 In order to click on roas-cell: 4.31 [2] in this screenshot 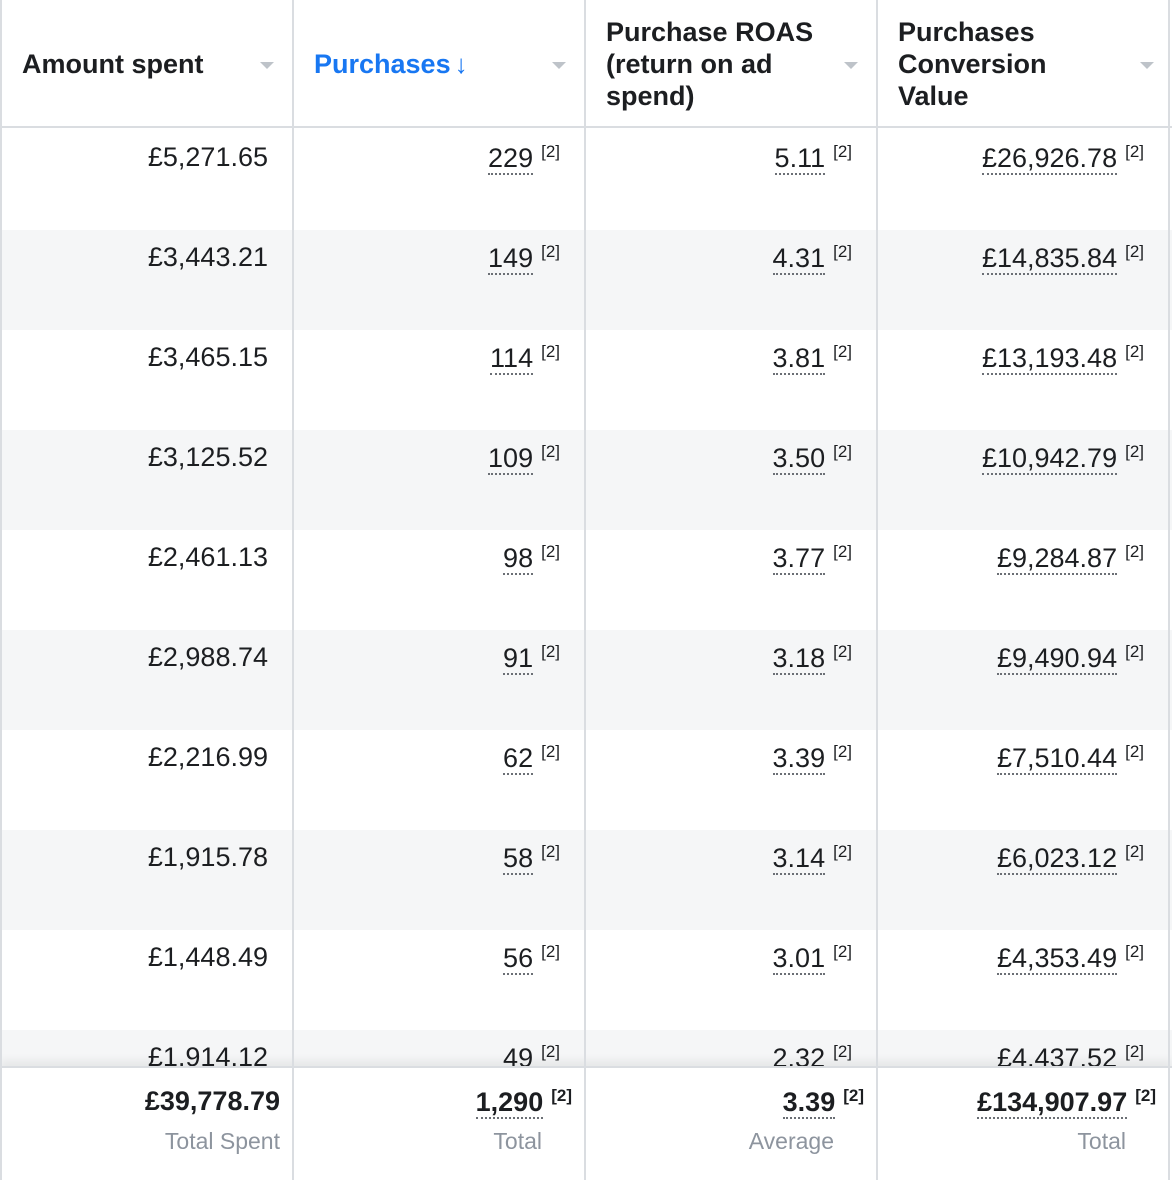, I will do `click(812, 262)`.